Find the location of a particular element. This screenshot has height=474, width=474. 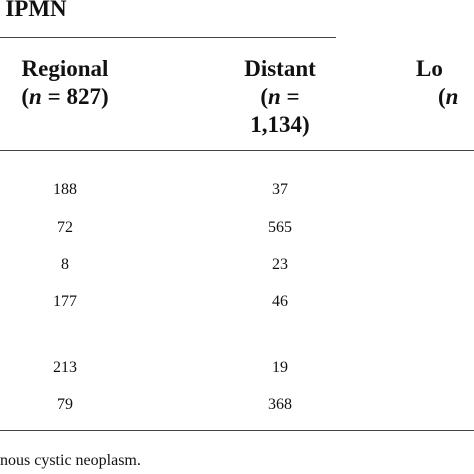

column-header-n: (n = is located at coordinates (279, 97).